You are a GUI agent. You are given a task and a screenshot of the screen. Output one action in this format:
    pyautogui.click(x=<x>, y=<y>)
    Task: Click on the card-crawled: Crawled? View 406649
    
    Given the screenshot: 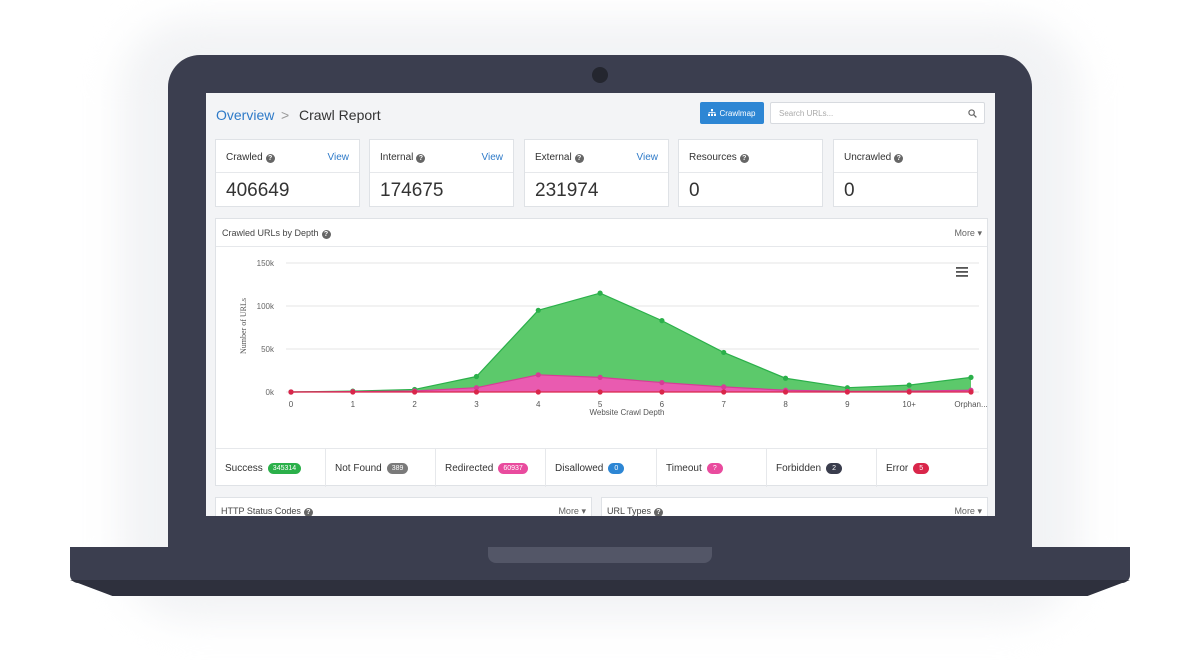 What is the action you would take?
    pyautogui.click(x=287, y=173)
    